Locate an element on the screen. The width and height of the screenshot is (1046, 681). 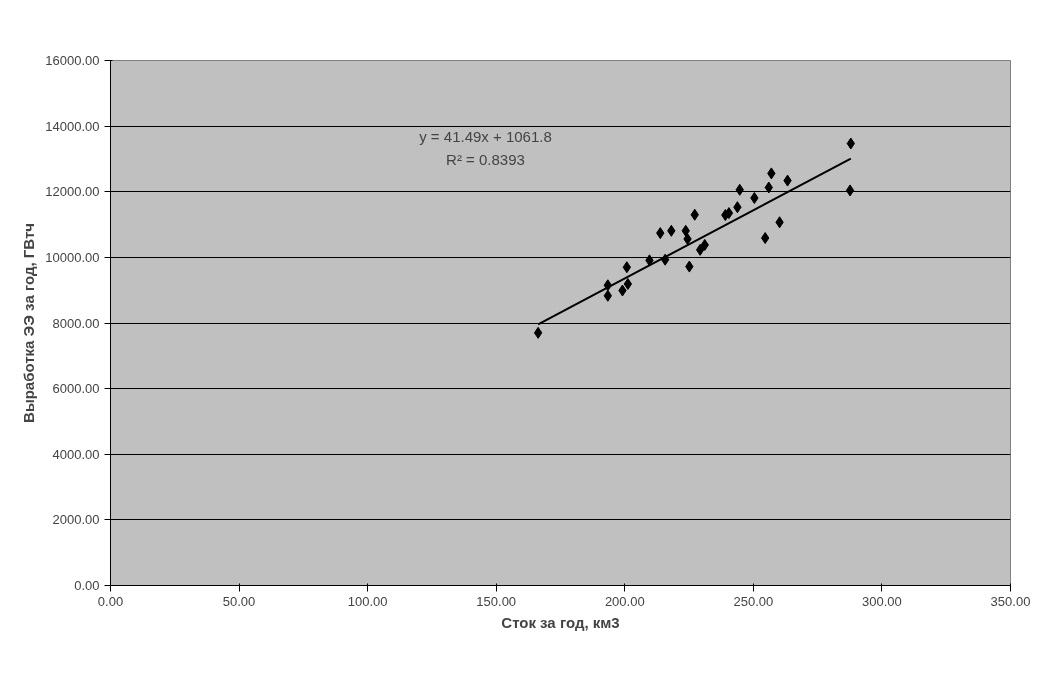
x-tick-label: 350.00 is located at coordinates (1010, 601).